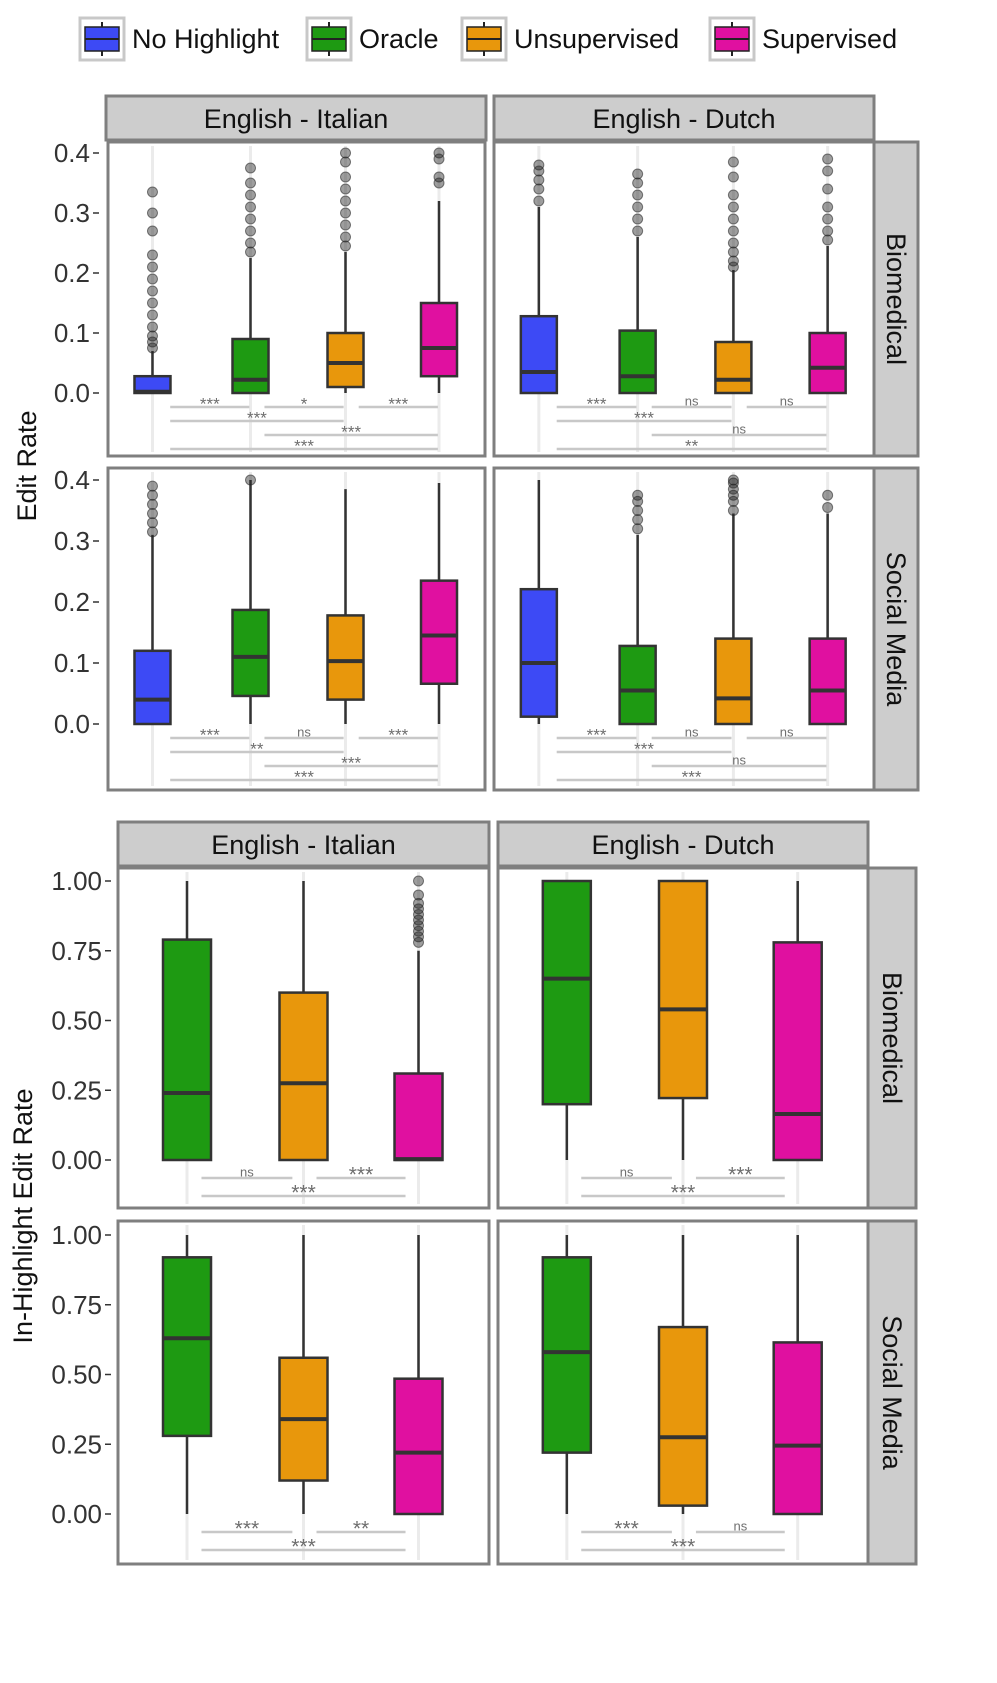 This screenshot has height=1683, width=997. I want to click on legend-item-oracle: Oracle, so click(372, 39).